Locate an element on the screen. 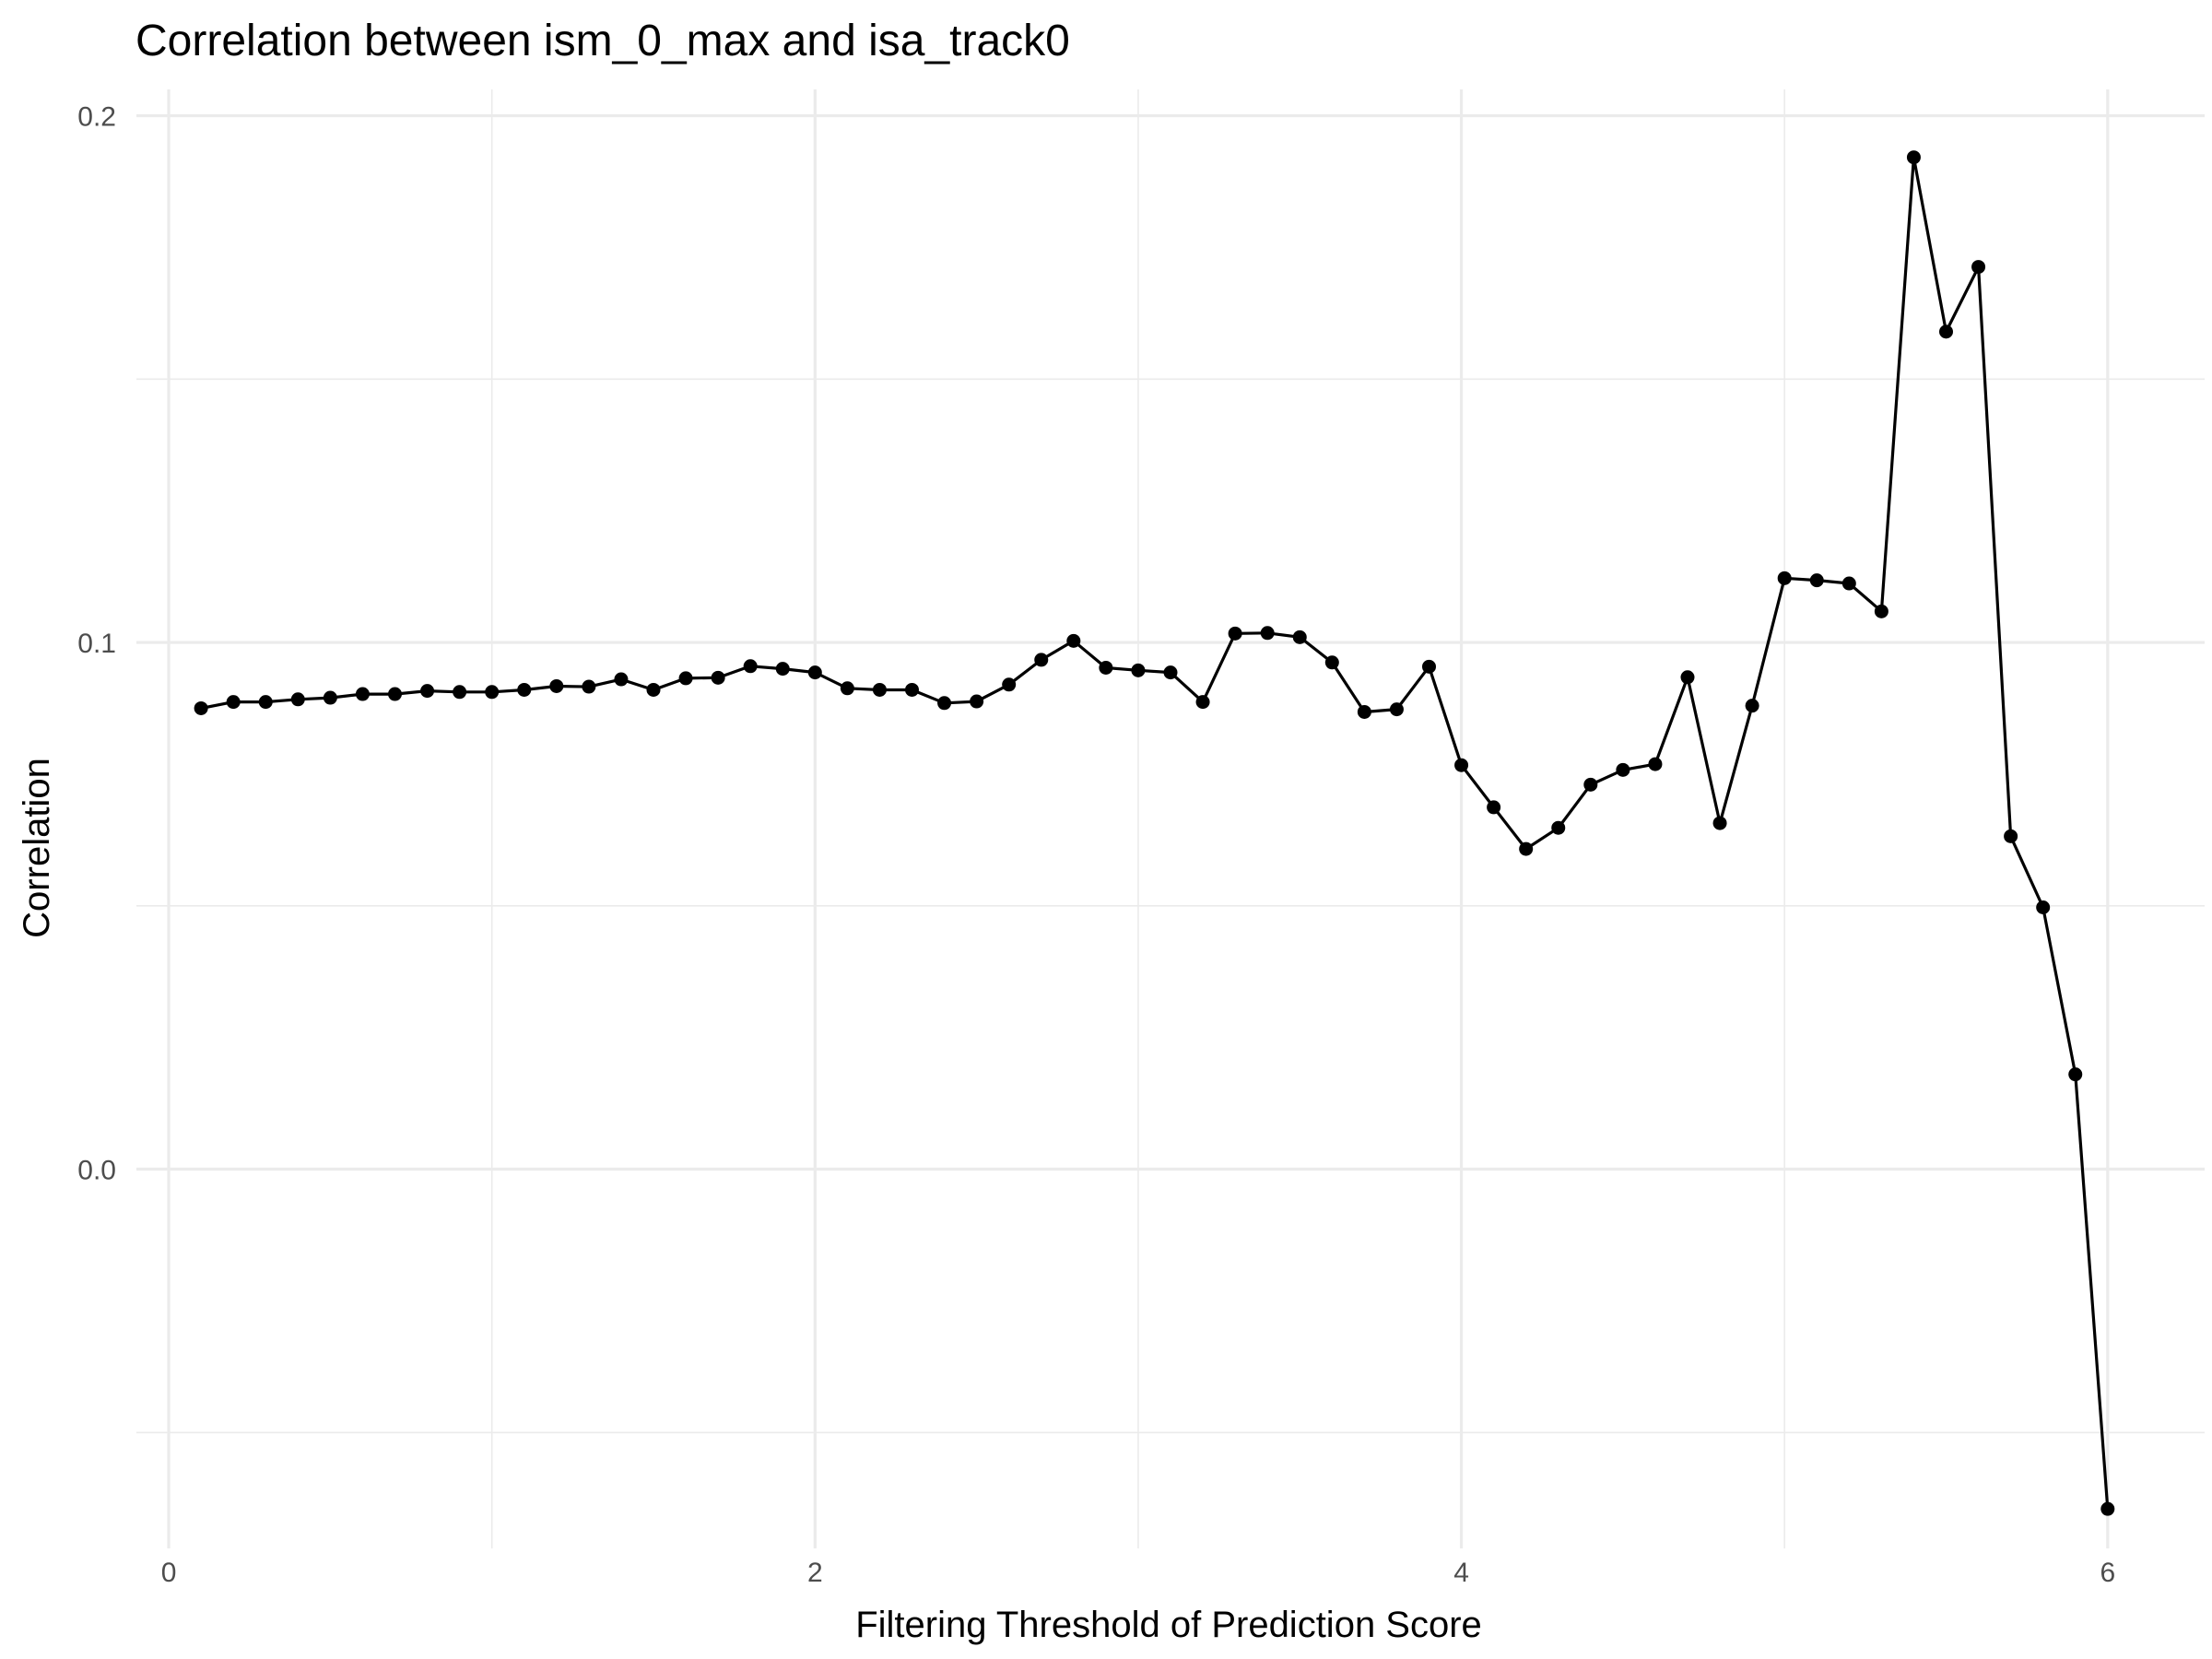  y-tick-label: 0.1 is located at coordinates (96, 644).